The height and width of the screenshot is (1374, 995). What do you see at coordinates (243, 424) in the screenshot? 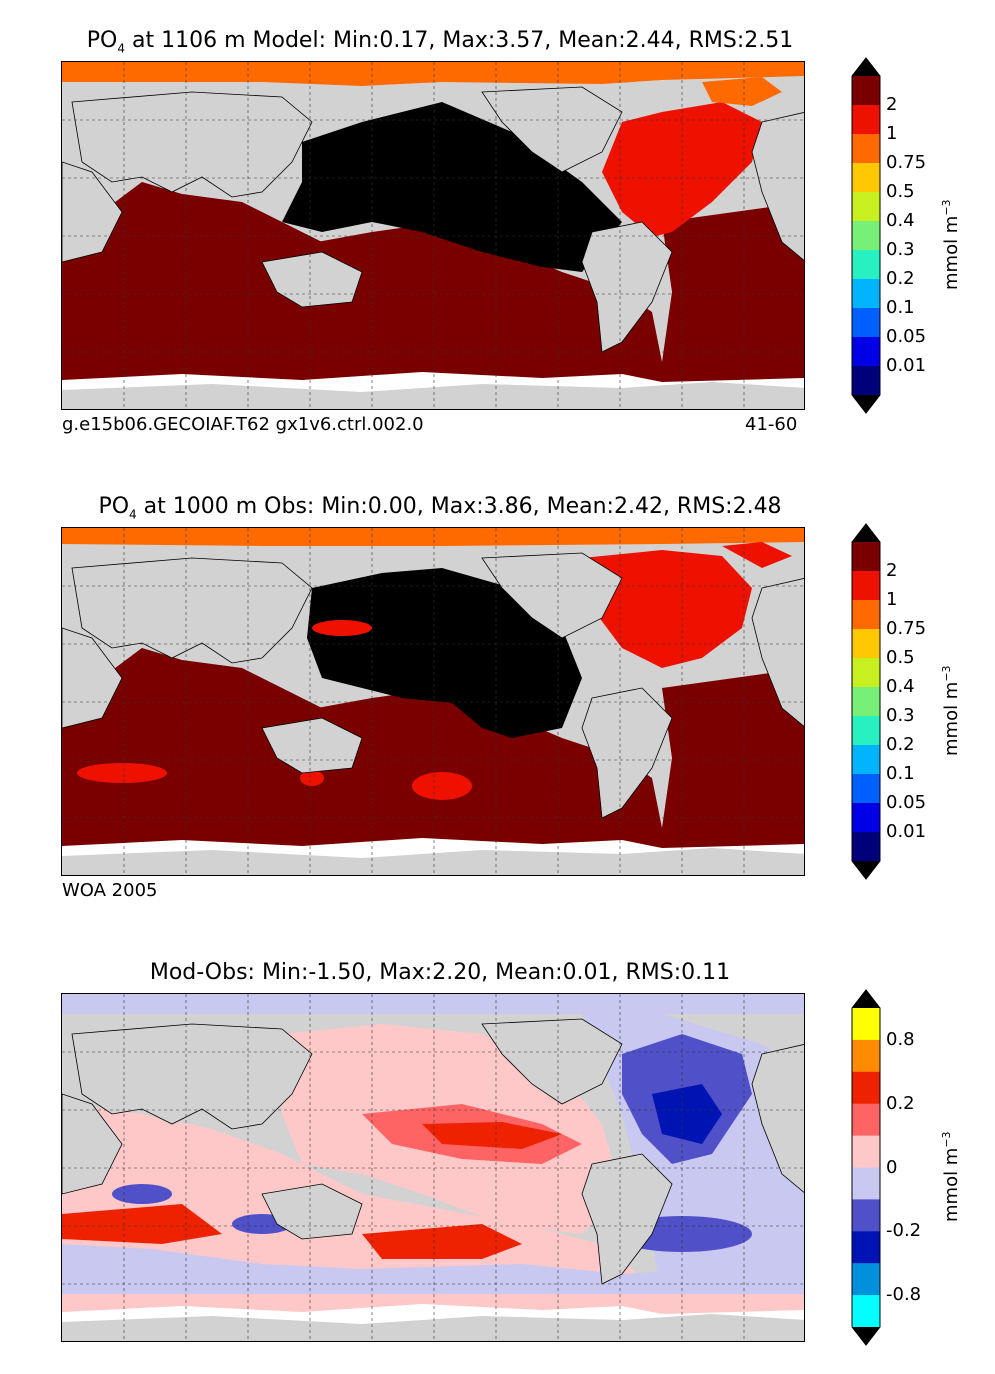
I see `caption-left: g.e15b06.GECOIAF.T62 gx1v6.ctrl.002.0` at bounding box center [243, 424].